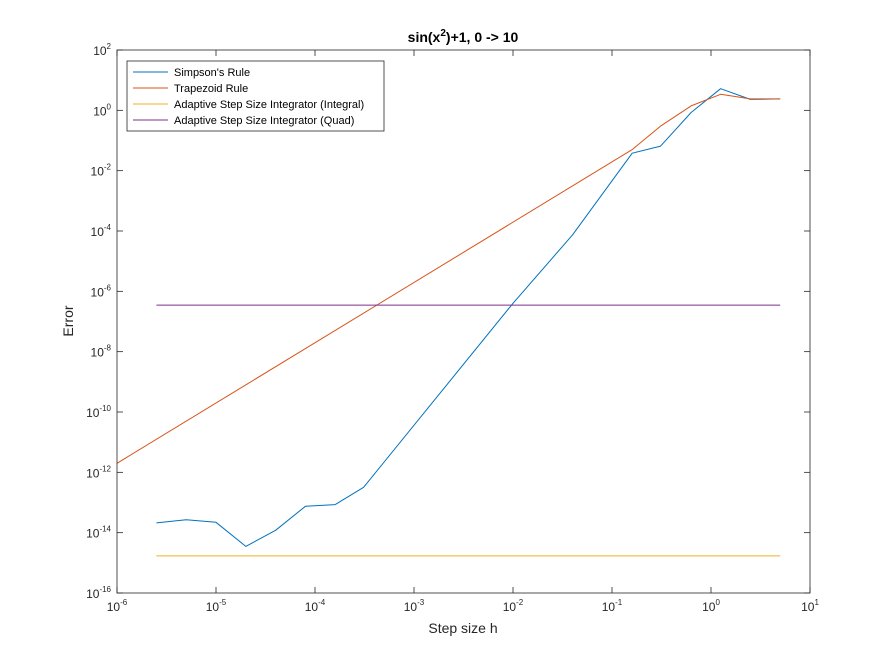 Image resolution: width=894 pixels, height=665 pixels. Describe the element at coordinates (315, 606) in the screenshot. I see `x-tick-label: 10⁻⁴` at that location.